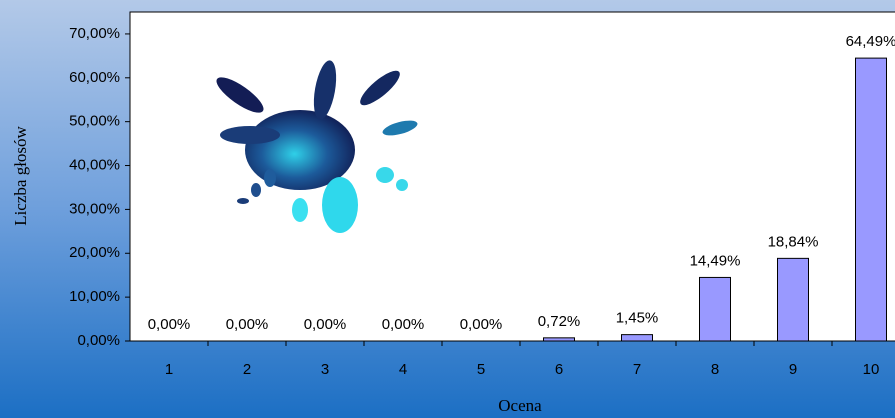 The width and height of the screenshot is (895, 418). I want to click on value-label: 64,49%, so click(870, 41).